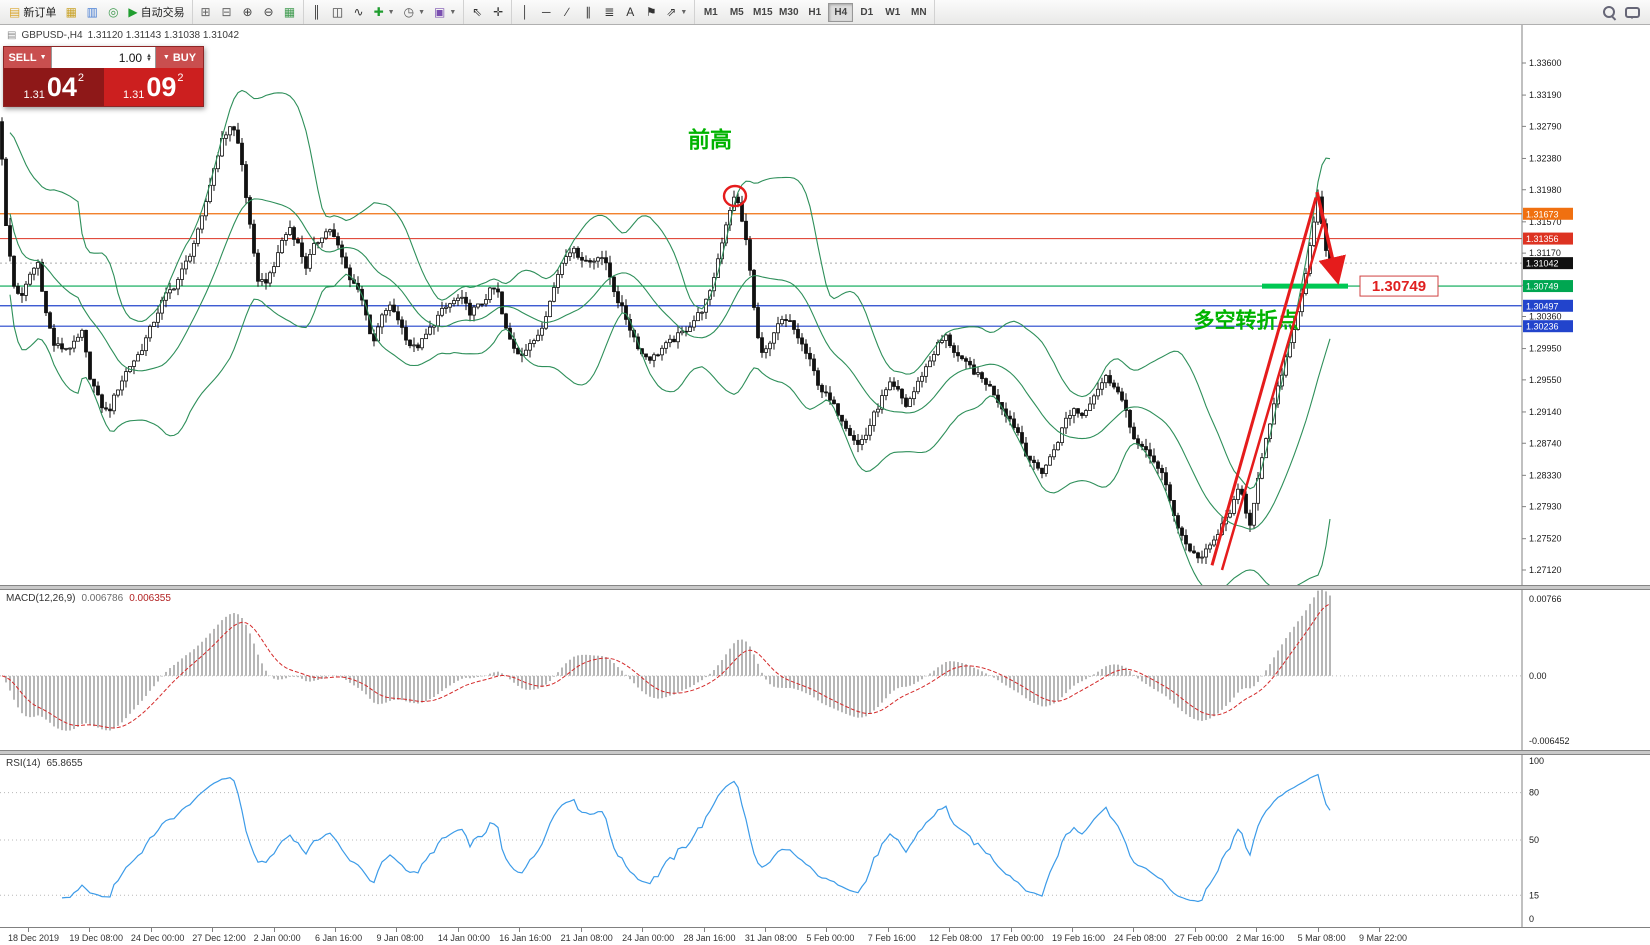 The width and height of the screenshot is (1650, 945). What do you see at coordinates (815, 12) in the screenshot?
I see `timeframe-h1: H1` at bounding box center [815, 12].